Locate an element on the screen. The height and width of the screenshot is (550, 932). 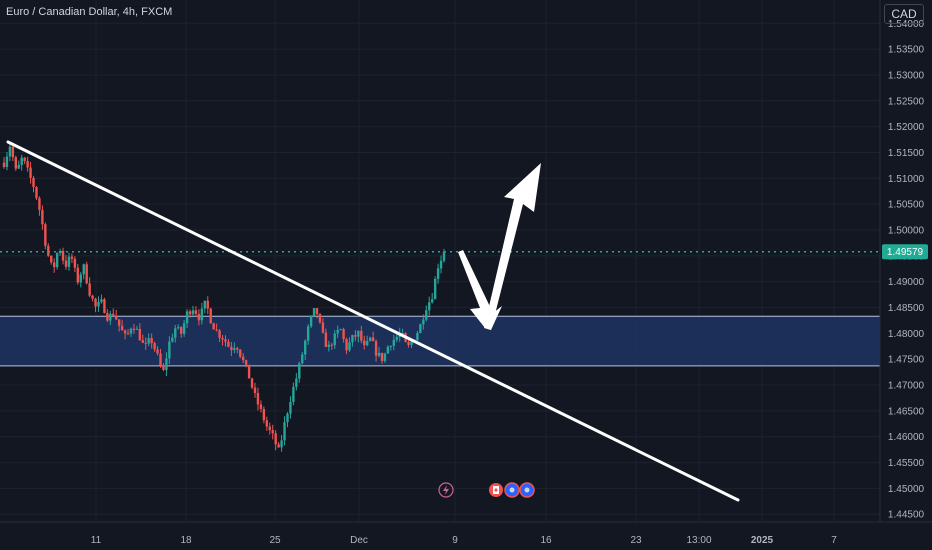
price-tick-label: 1.53500 is located at coordinates (906, 50).